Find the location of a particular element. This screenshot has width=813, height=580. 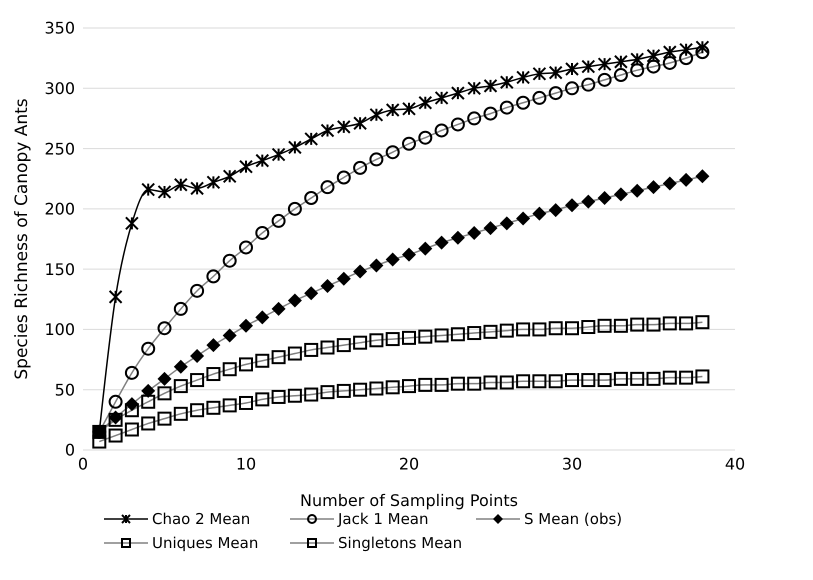

y-tick-label: 350 is located at coordinates (59, 28).